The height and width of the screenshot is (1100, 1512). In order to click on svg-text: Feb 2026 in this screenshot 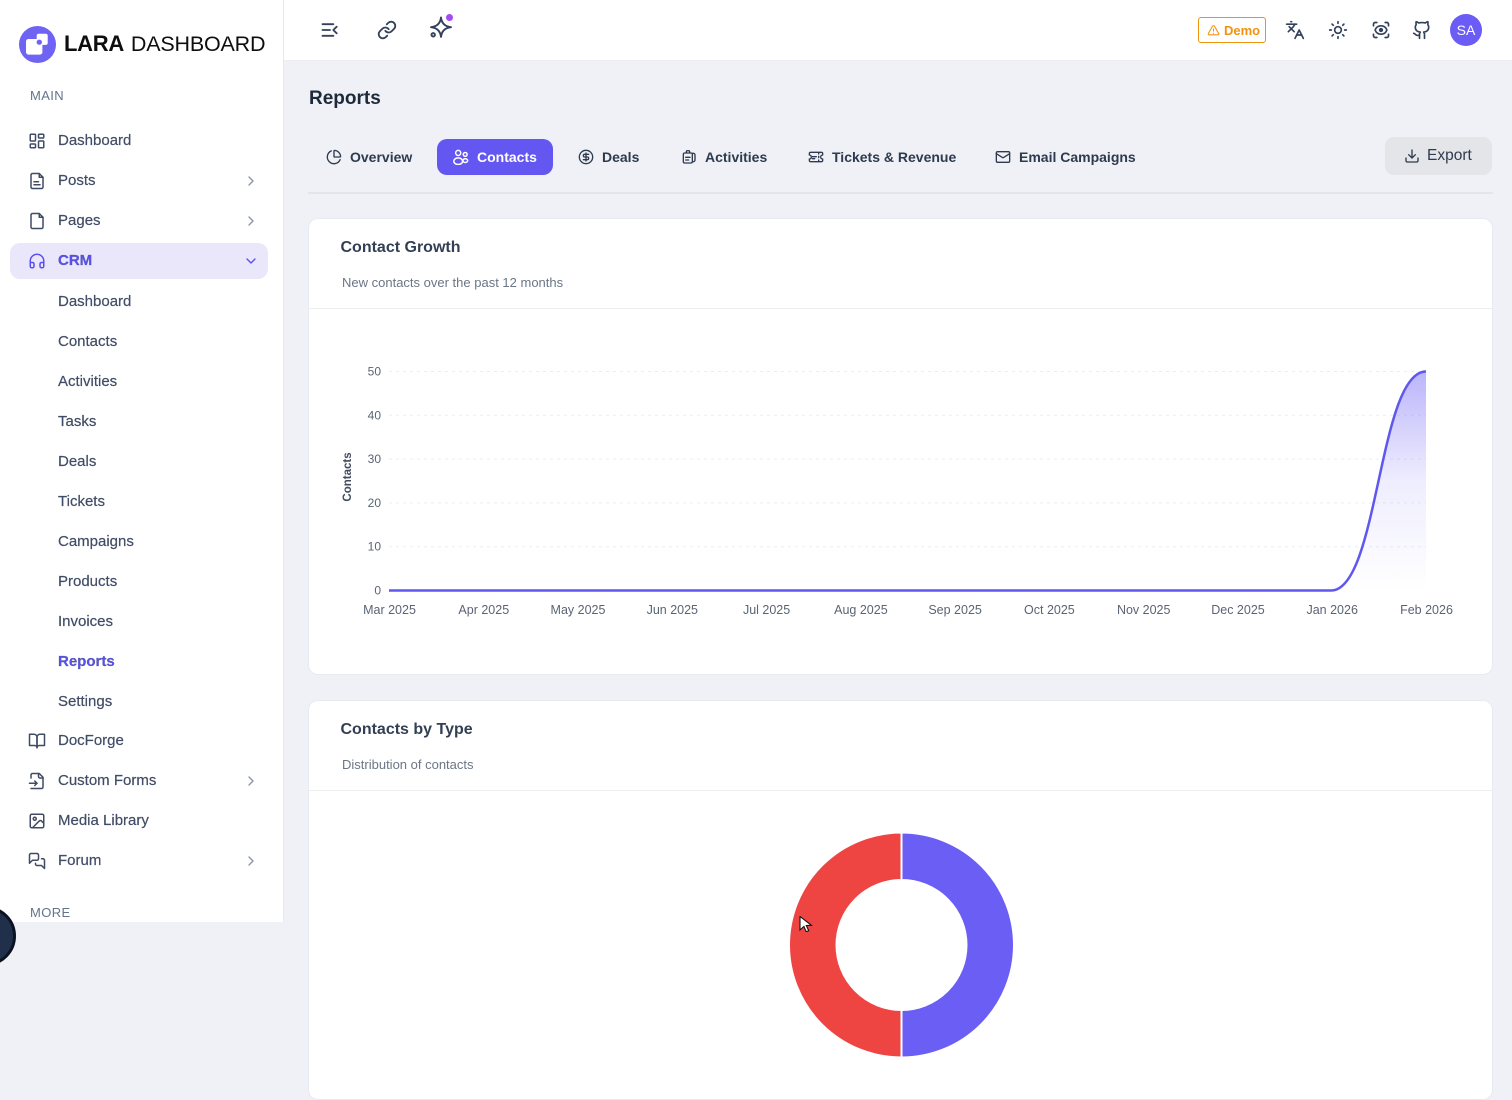, I will do `click(1426, 610)`.